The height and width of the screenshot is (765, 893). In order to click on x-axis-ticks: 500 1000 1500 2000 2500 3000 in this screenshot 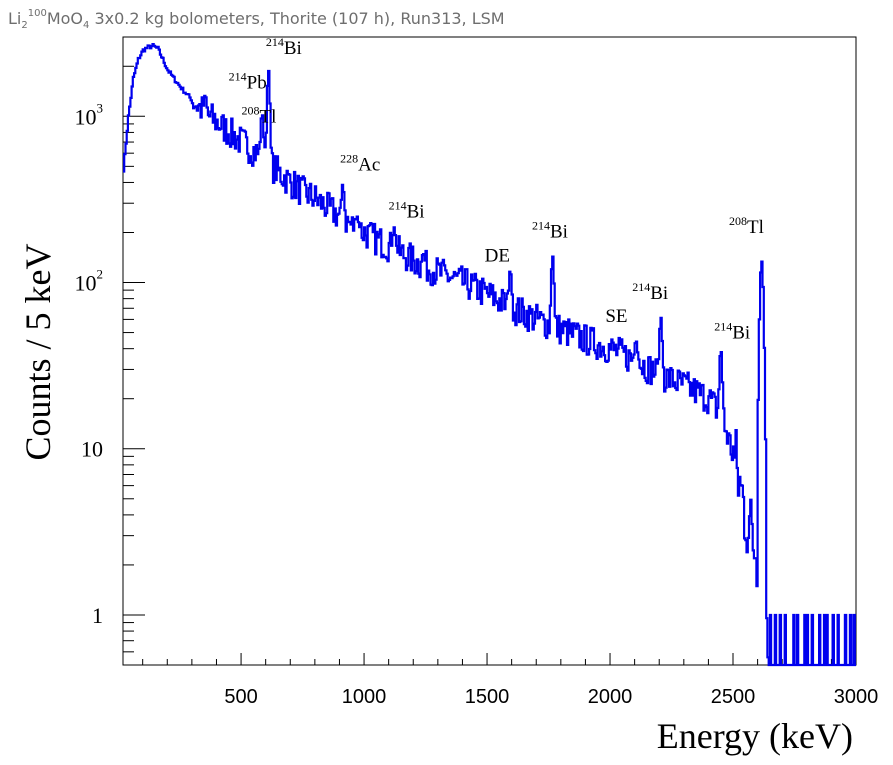, I will do `click(510, 680)`.